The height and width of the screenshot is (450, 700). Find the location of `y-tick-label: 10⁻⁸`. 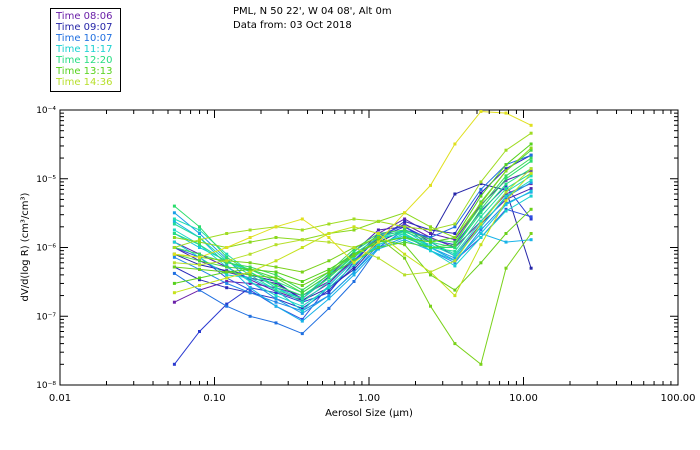

y-tick-label: 10⁻⁸ is located at coordinates (46, 386).